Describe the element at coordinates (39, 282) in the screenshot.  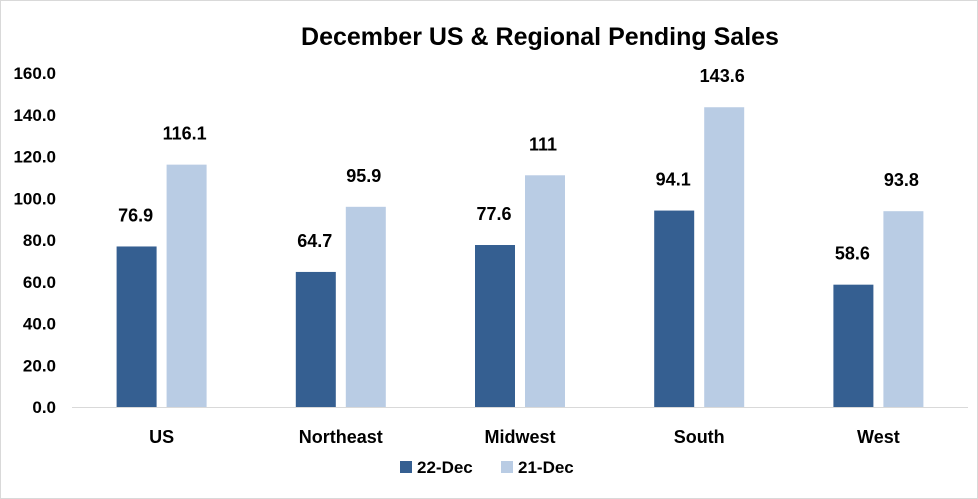
I see `y-tick-label: 60.0` at that location.